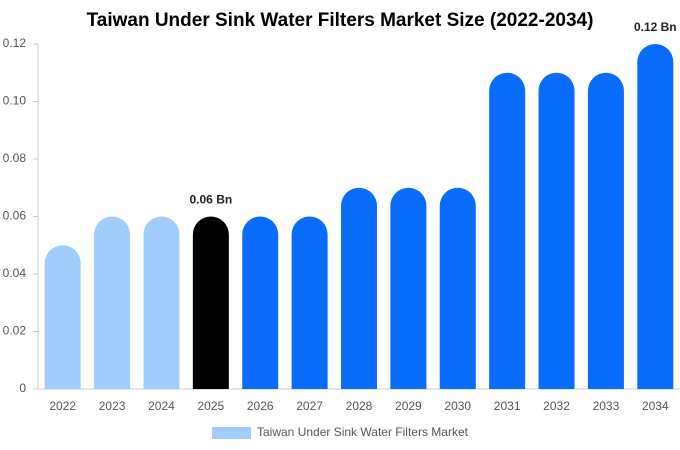  I want to click on x-tick-label: 2034, so click(655, 406).